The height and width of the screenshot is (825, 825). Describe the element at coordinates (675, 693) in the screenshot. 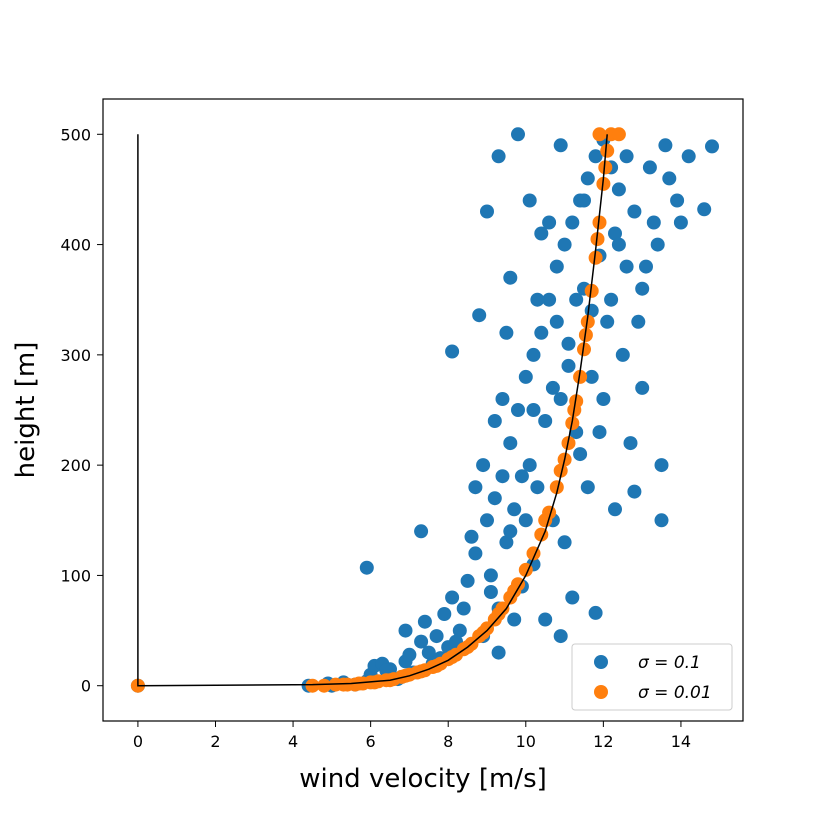

I see `legend-label-sigma-0.01: σ = 0.01` at that location.